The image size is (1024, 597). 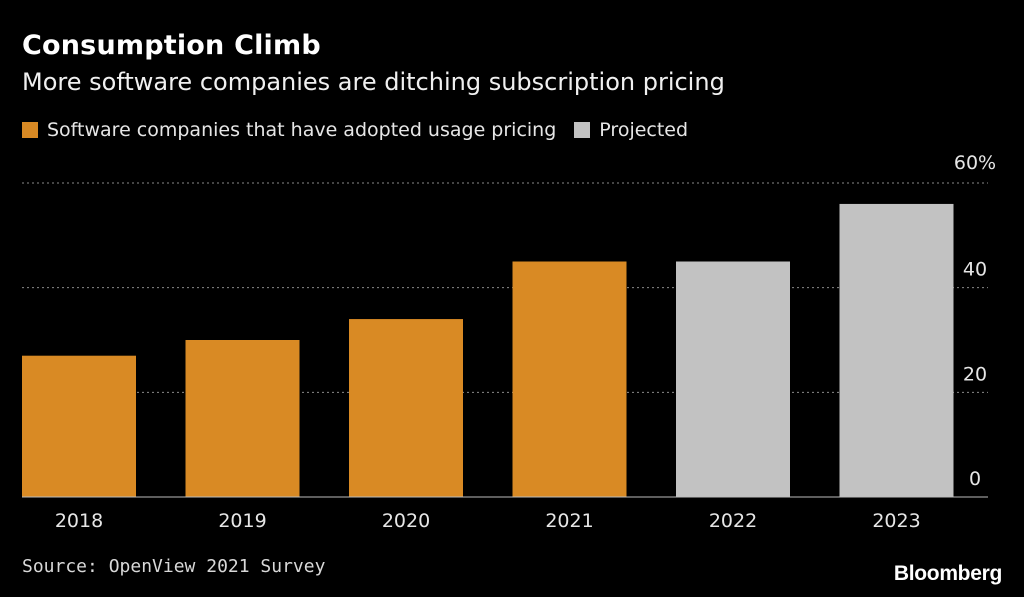 What do you see at coordinates (406, 521) in the screenshot?
I see `x-tick-label: 2020` at bounding box center [406, 521].